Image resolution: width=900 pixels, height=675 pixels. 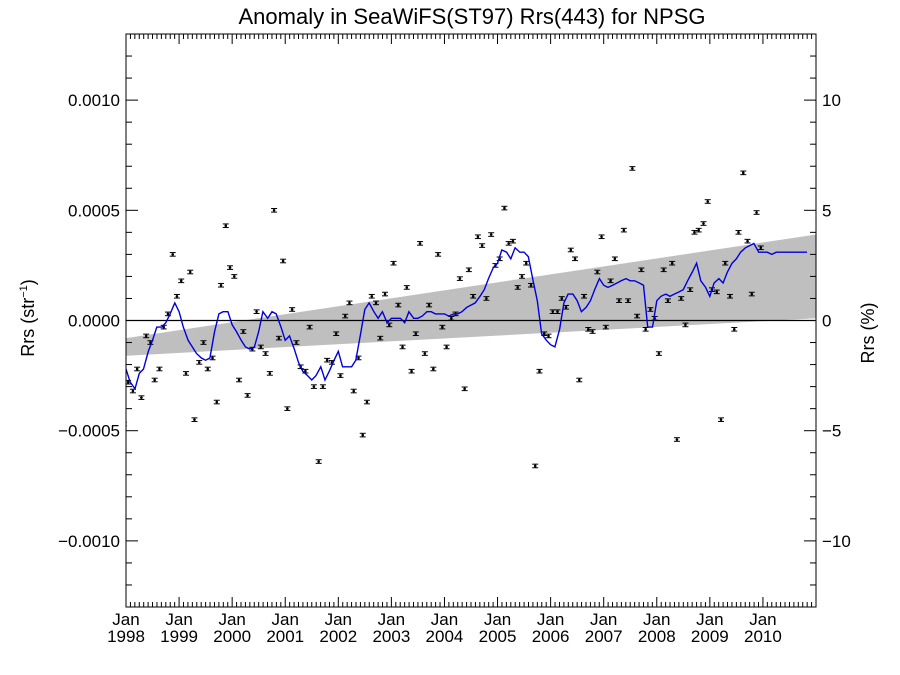 What do you see at coordinates (179, 636) in the screenshot?
I see `x-tick-label-year: 1999` at bounding box center [179, 636].